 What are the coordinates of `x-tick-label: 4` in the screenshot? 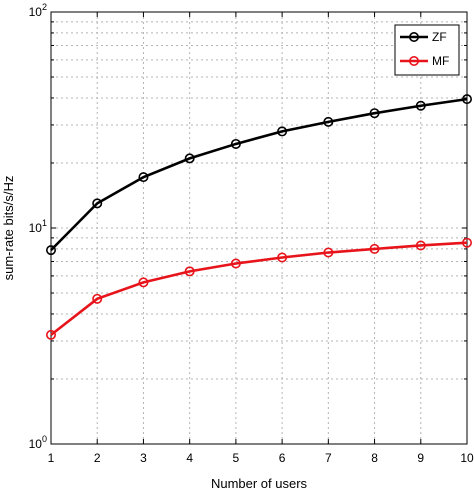 It's located at (189, 458).